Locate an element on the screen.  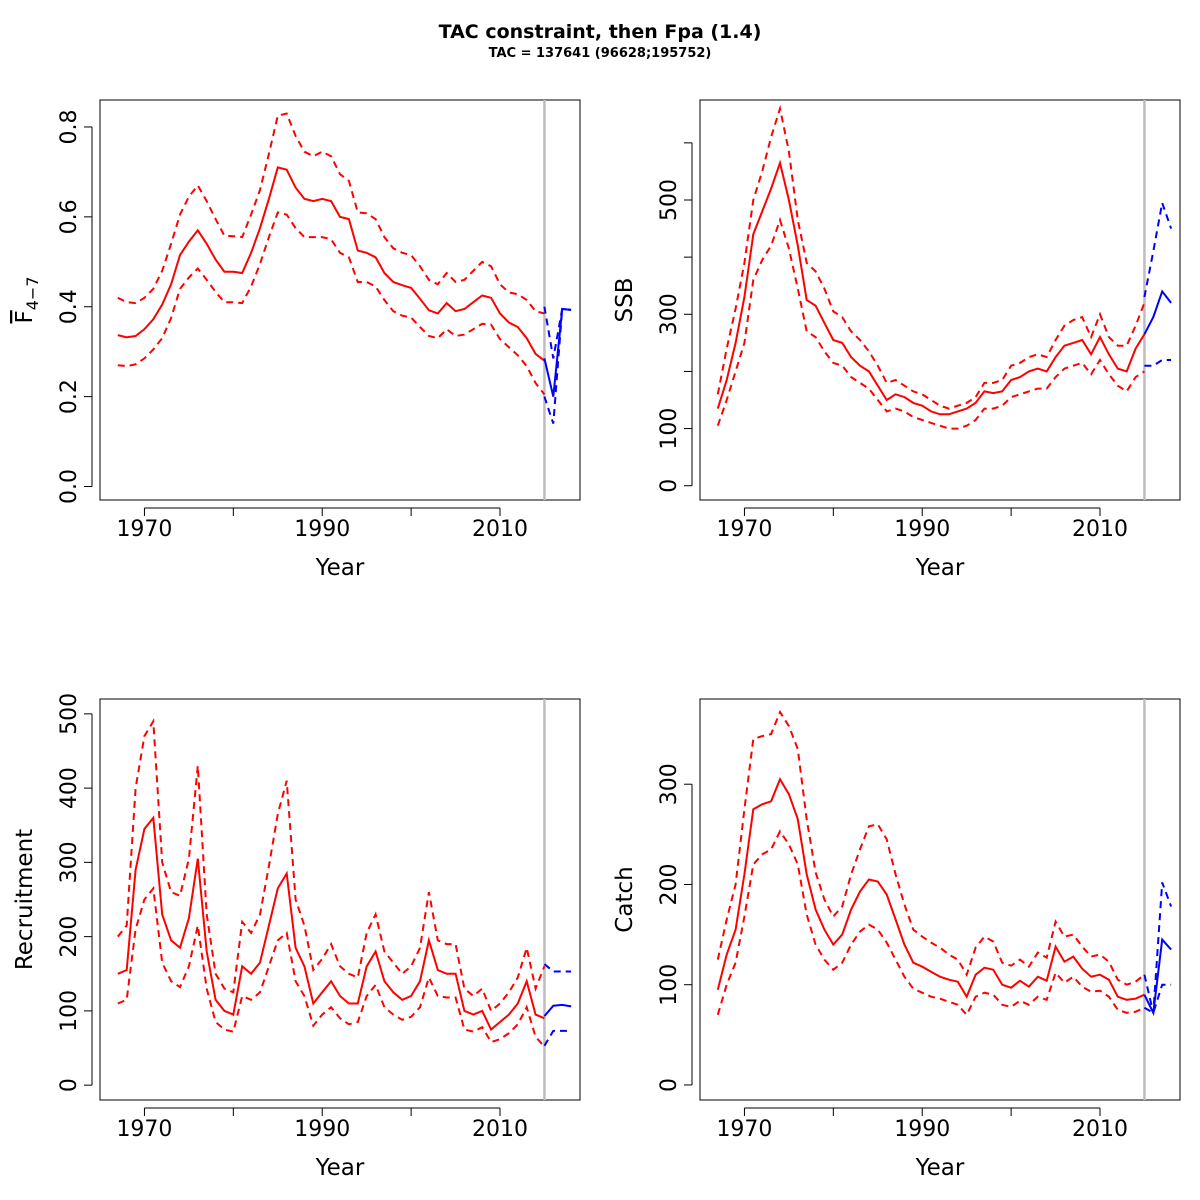
y-tick-label: 0.4 is located at coordinates (69, 306).